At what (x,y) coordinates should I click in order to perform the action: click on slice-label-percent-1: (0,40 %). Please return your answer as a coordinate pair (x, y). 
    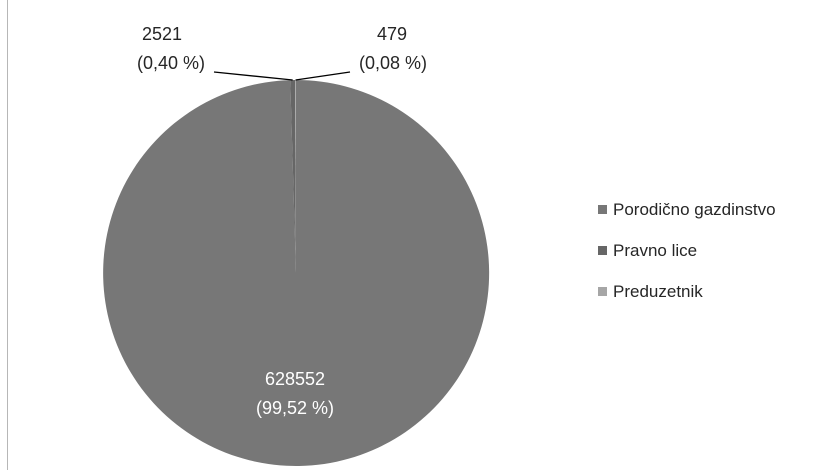
    Looking at the image, I should click on (171, 63).